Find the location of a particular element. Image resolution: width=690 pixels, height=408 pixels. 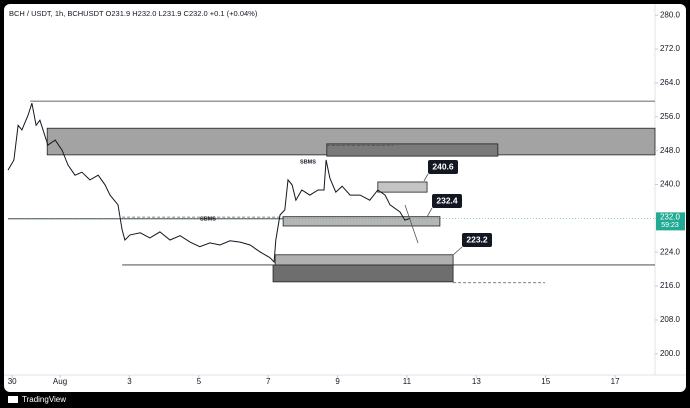

x-tick-label: 13 is located at coordinates (476, 381).